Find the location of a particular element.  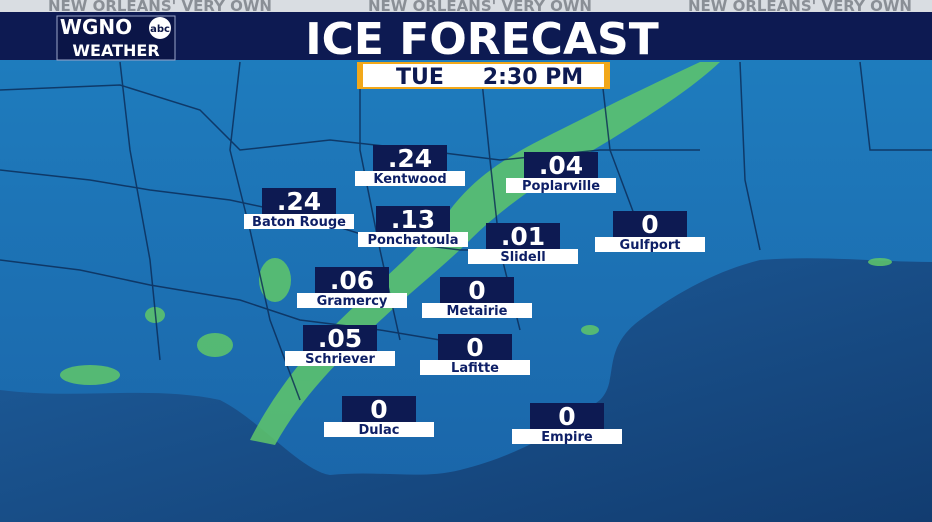

city-name: Schriever is located at coordinates (340, 359).